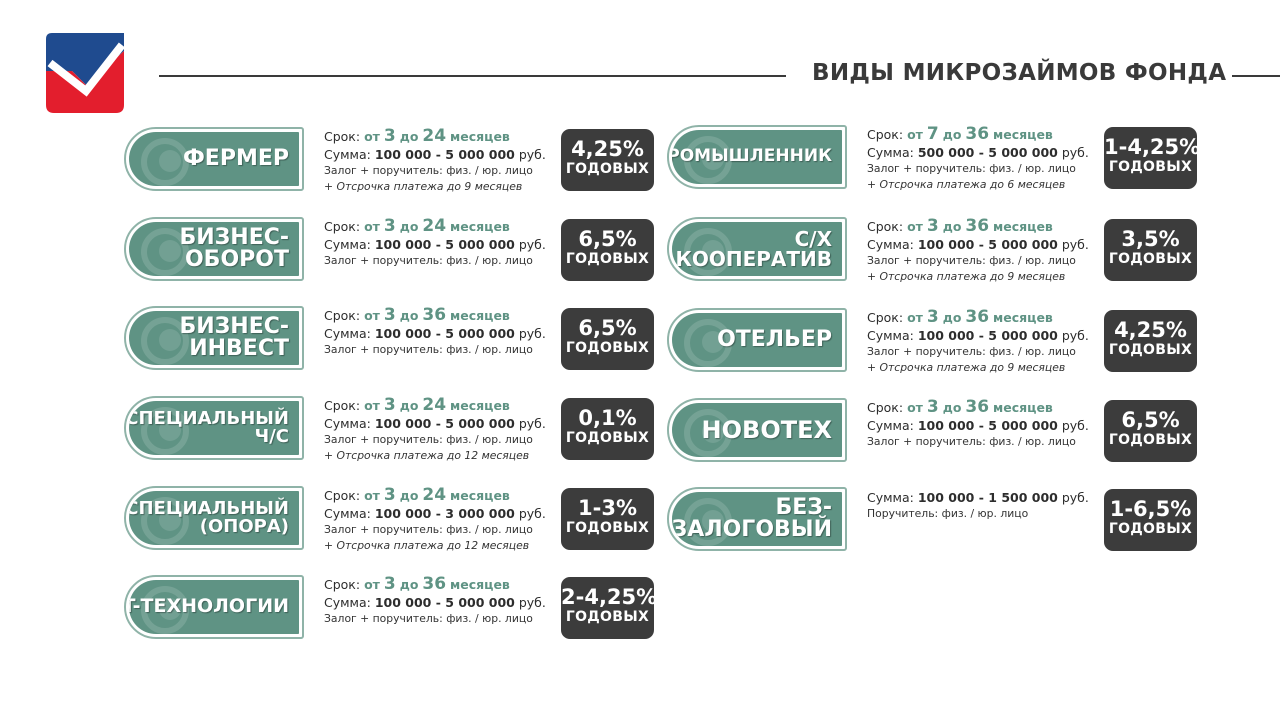  I want to click on product-badge: С/Х КООПЕРАТИВ, so click(757, 249).